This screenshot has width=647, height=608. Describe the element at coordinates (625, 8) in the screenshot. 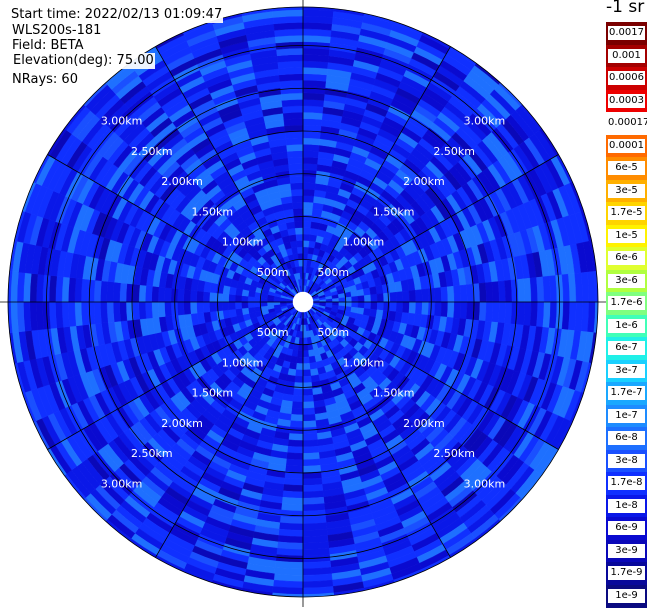

I see `colorbar-units: -1 sr` at that location.